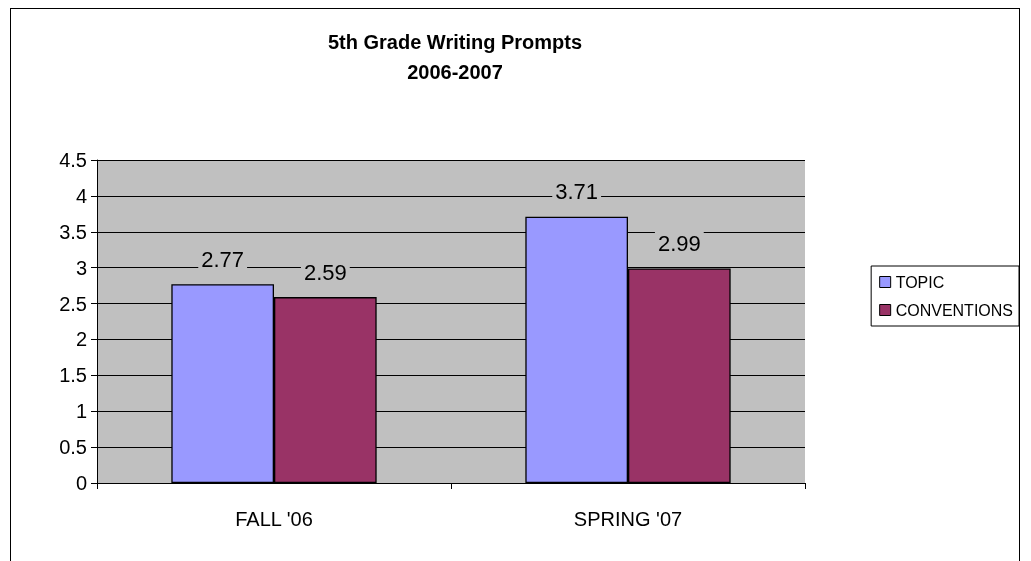 The image size is (1031, 561). I want to click on legend-label: CONVENTIONS, so click(954, 310).